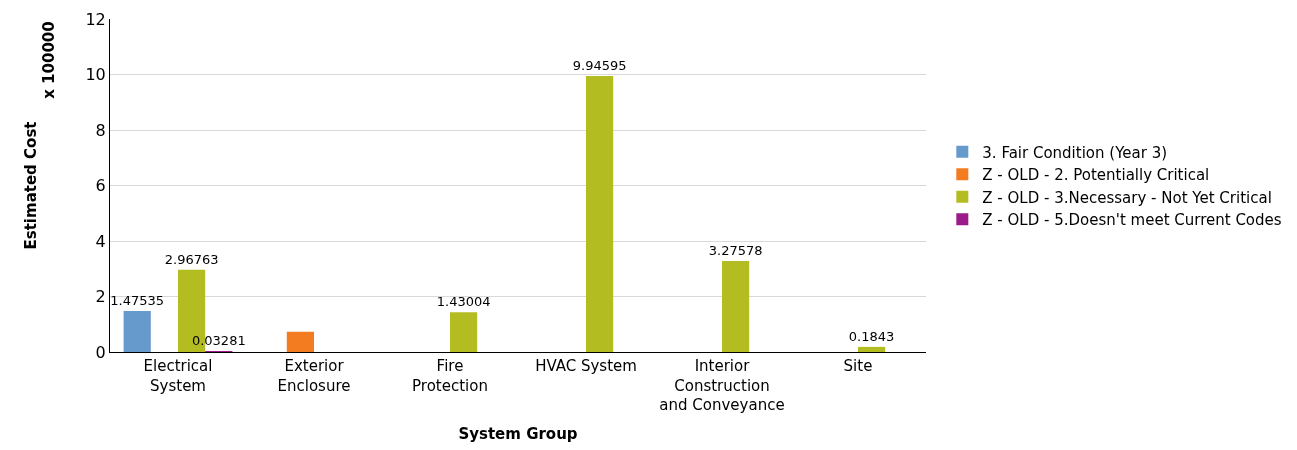 Image resolution: width=1297 pixels, height=450 pixels. What do you see at coordinates (100, 130) in the screenshot?
I see `y-tick-label: 8` at bounding box center [100, 130].